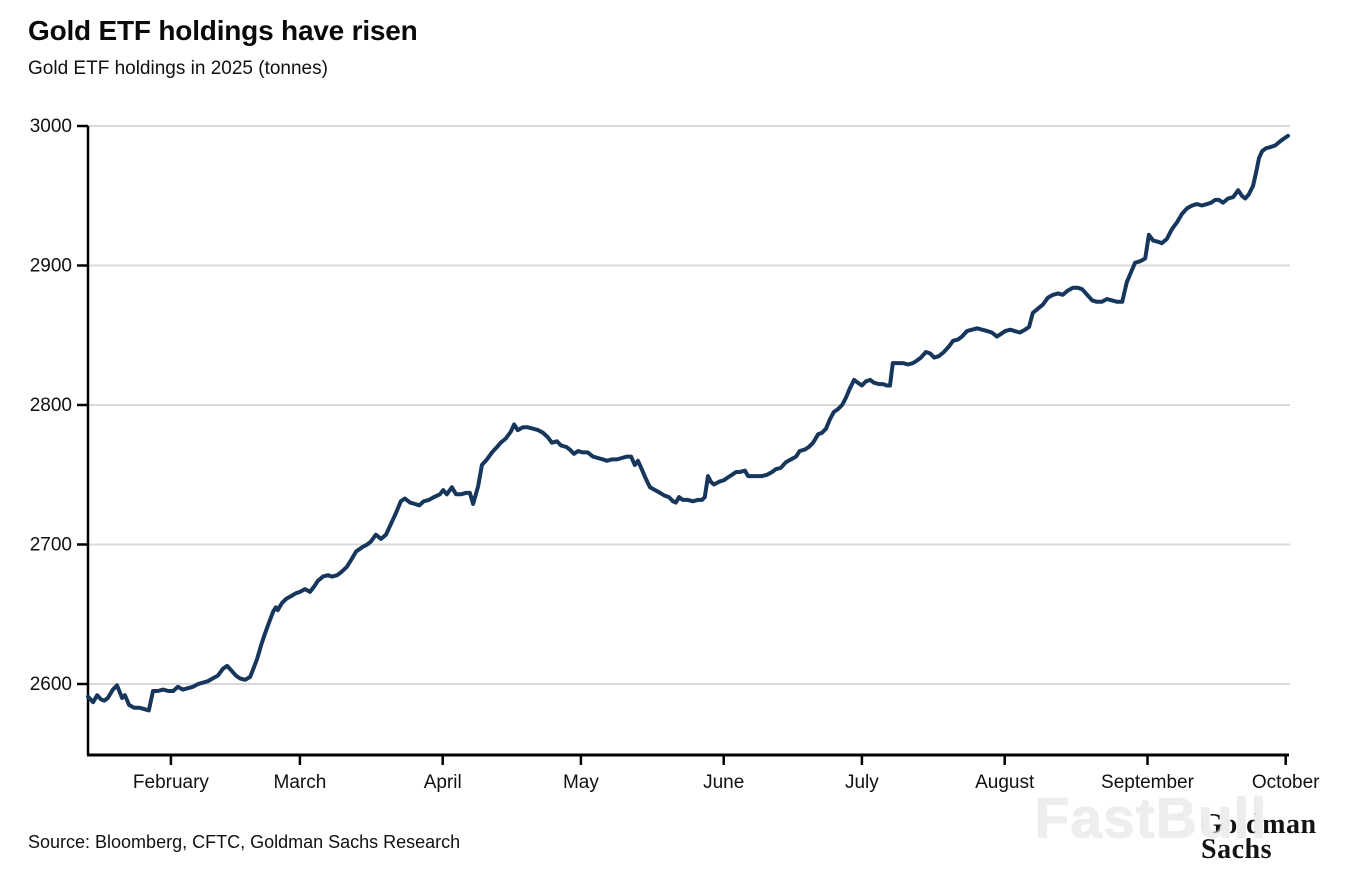  I want to click on x-tick-label: May, so click(581, 782).